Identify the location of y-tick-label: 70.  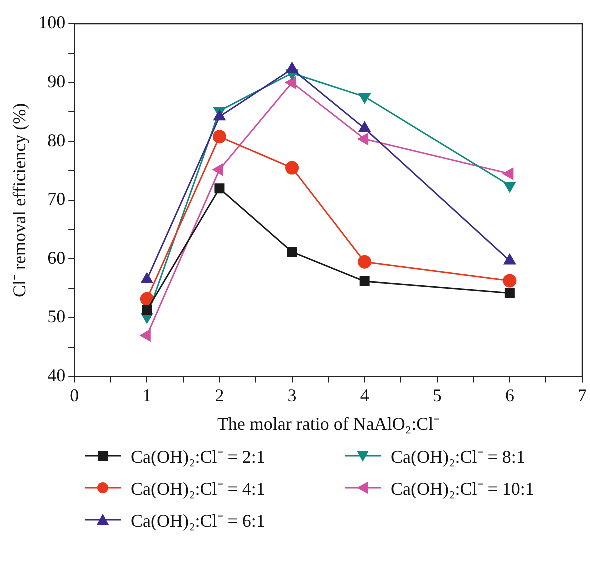
(57, 199).